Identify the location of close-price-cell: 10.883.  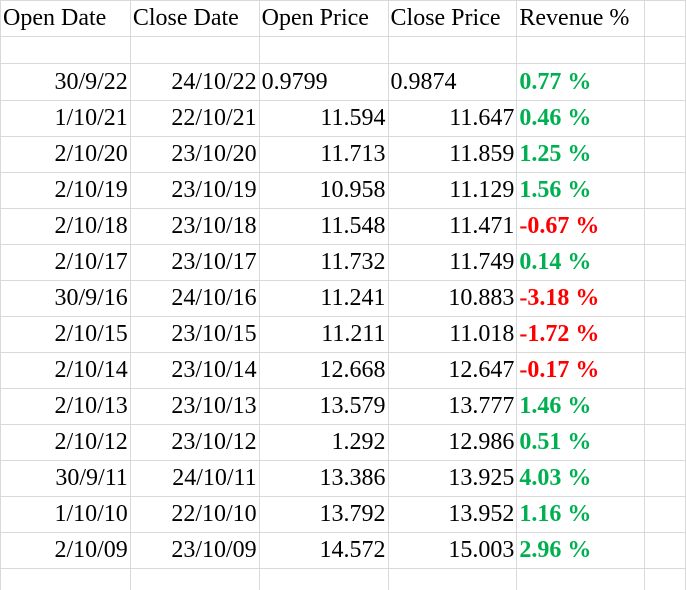
(452, 298).